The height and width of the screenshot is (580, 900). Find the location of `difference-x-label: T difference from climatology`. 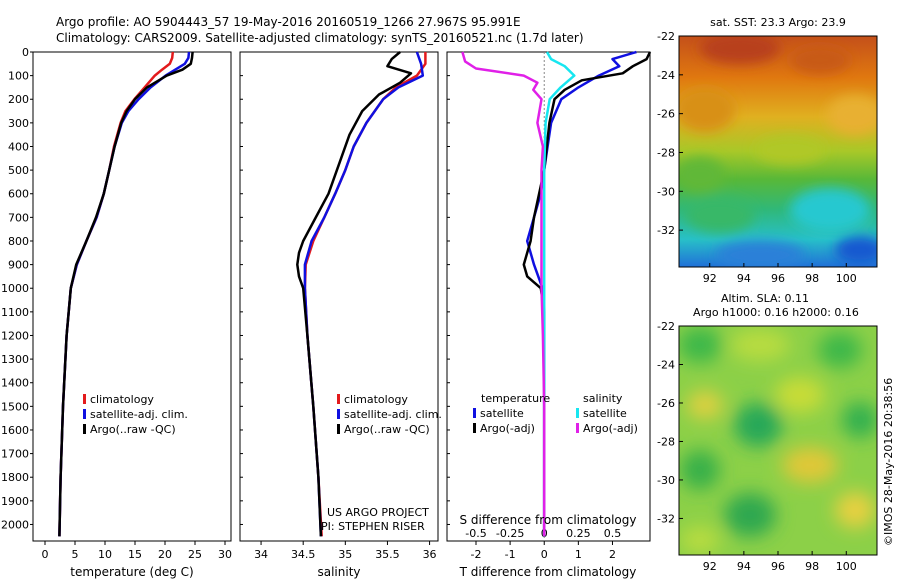

difference-x-label: T difference from climatology is located at coordinates (548, 572).